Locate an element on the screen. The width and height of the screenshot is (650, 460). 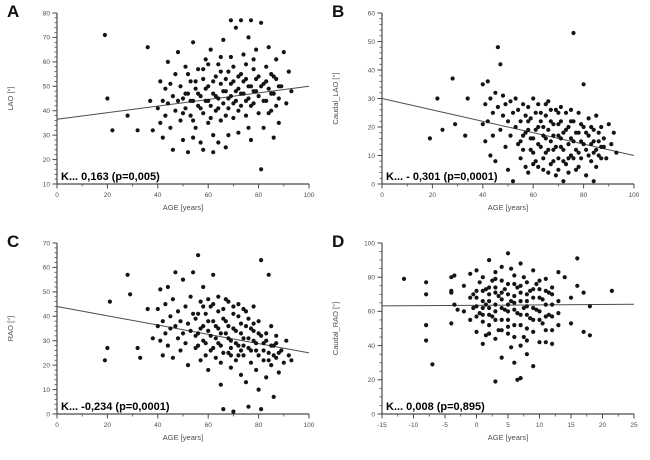
x-tick-label: 0 is located at coordinates (382, 195).